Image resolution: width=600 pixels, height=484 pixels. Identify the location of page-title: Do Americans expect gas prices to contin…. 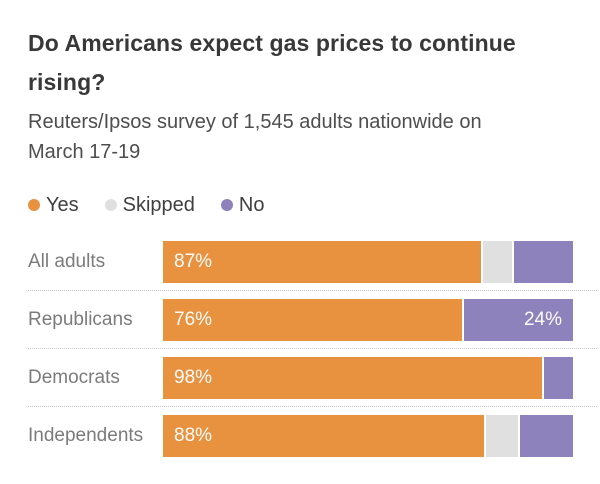
(300, 63).